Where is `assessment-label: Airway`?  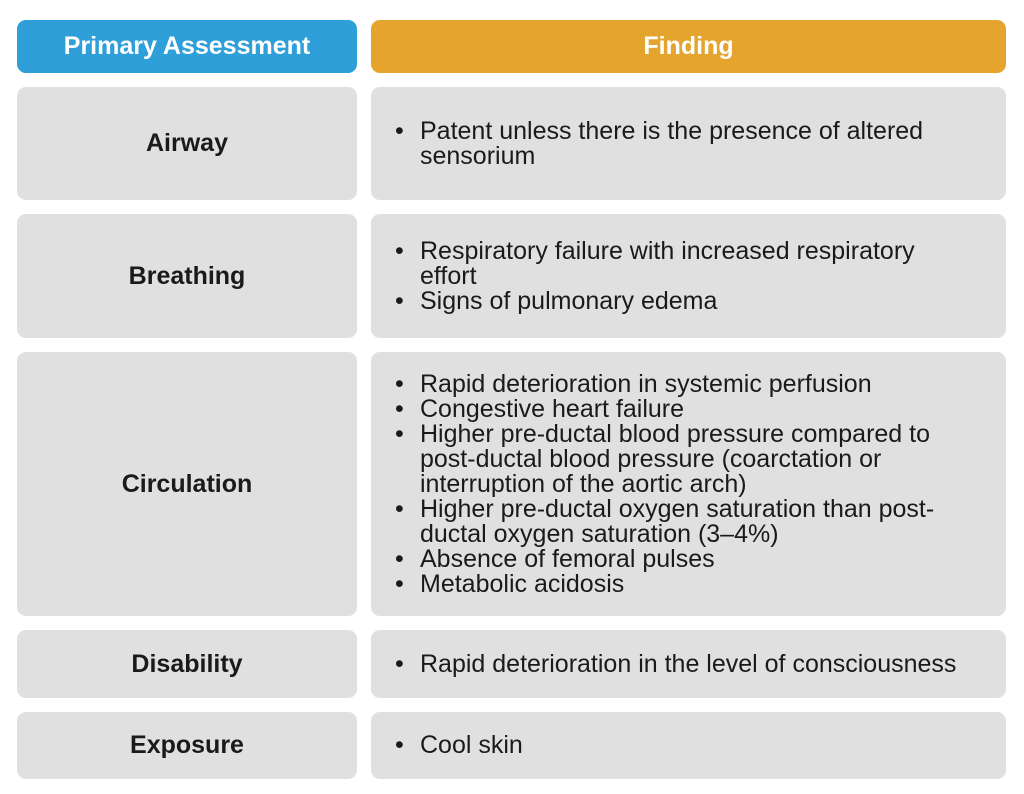 assessment-label: Airway is located at coordinates (187, 143).